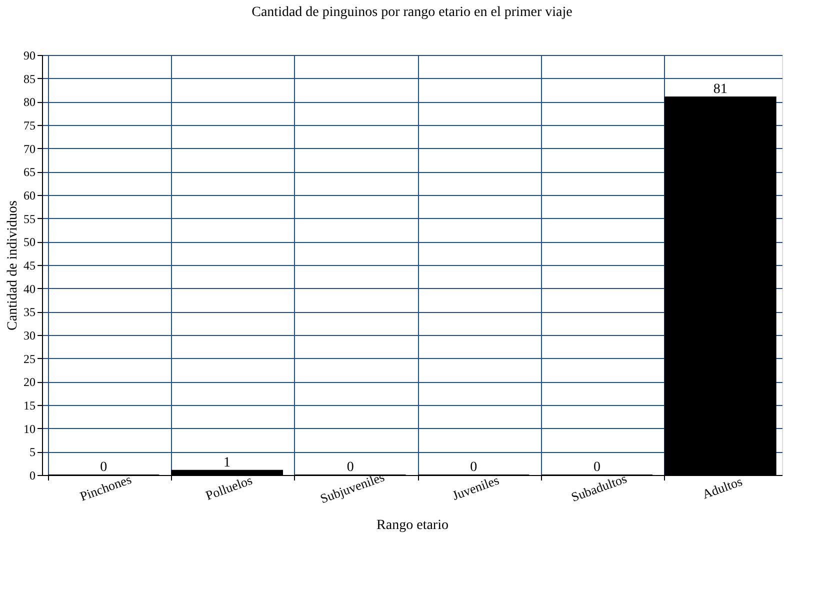  I want to click on data-label: 81, so click(720, 89).